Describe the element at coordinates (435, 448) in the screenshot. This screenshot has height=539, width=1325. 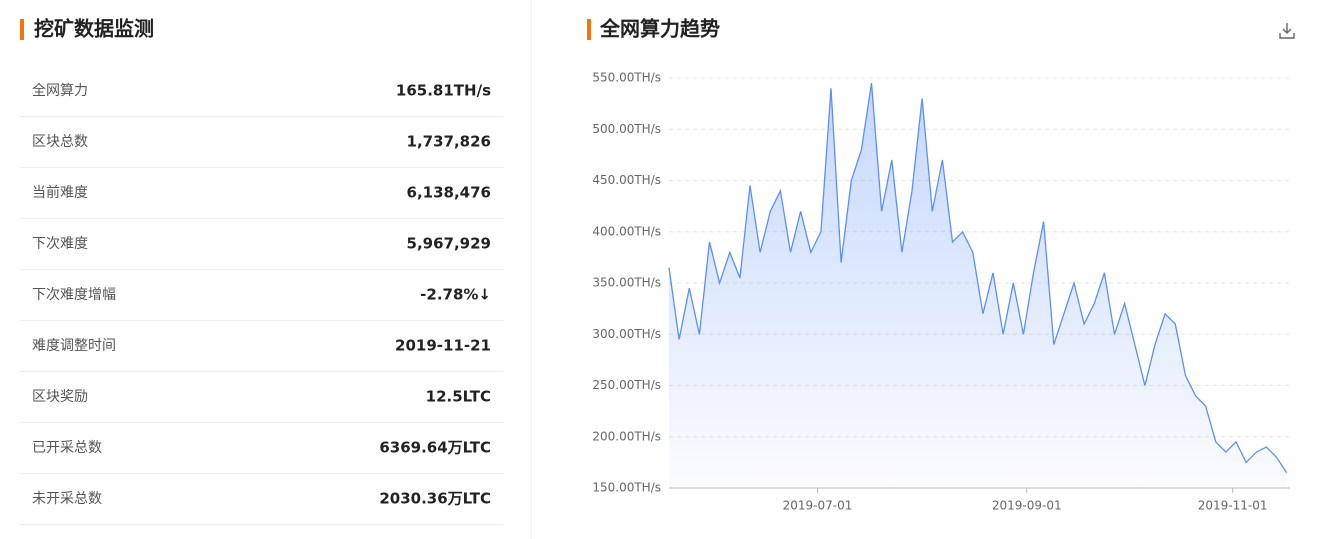
I see `stat-value: 6369.64万LTC` at that location.